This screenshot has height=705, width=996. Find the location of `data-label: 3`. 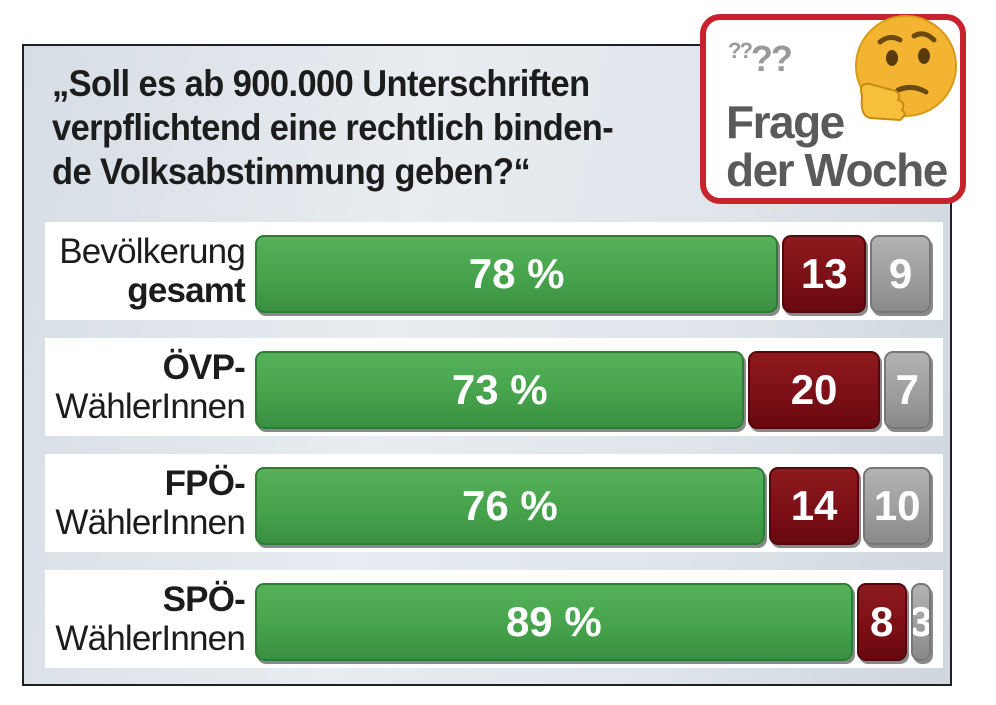

data-label: 3 is located at coordinates (921, 622).